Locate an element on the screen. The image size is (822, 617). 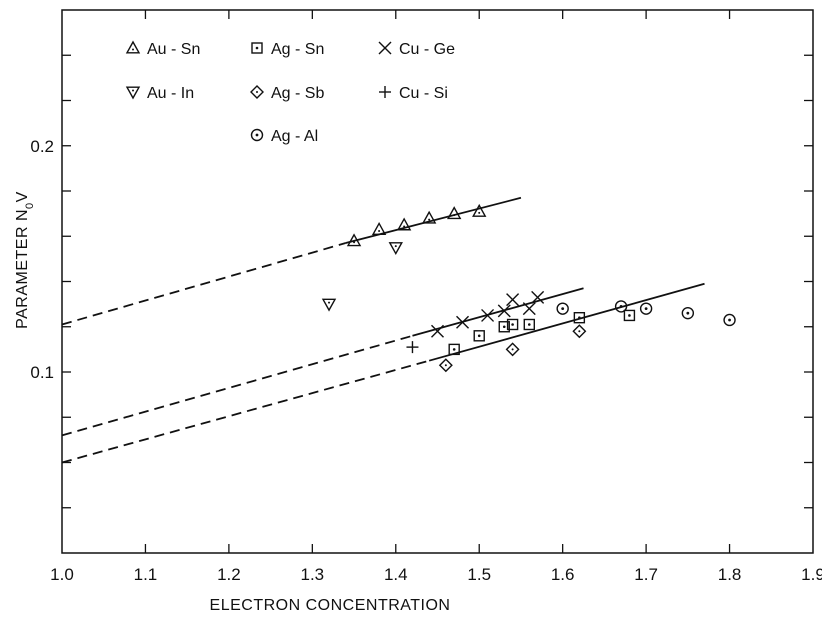
x-tick-label: 1.7 is located at coordinates (646, 574).